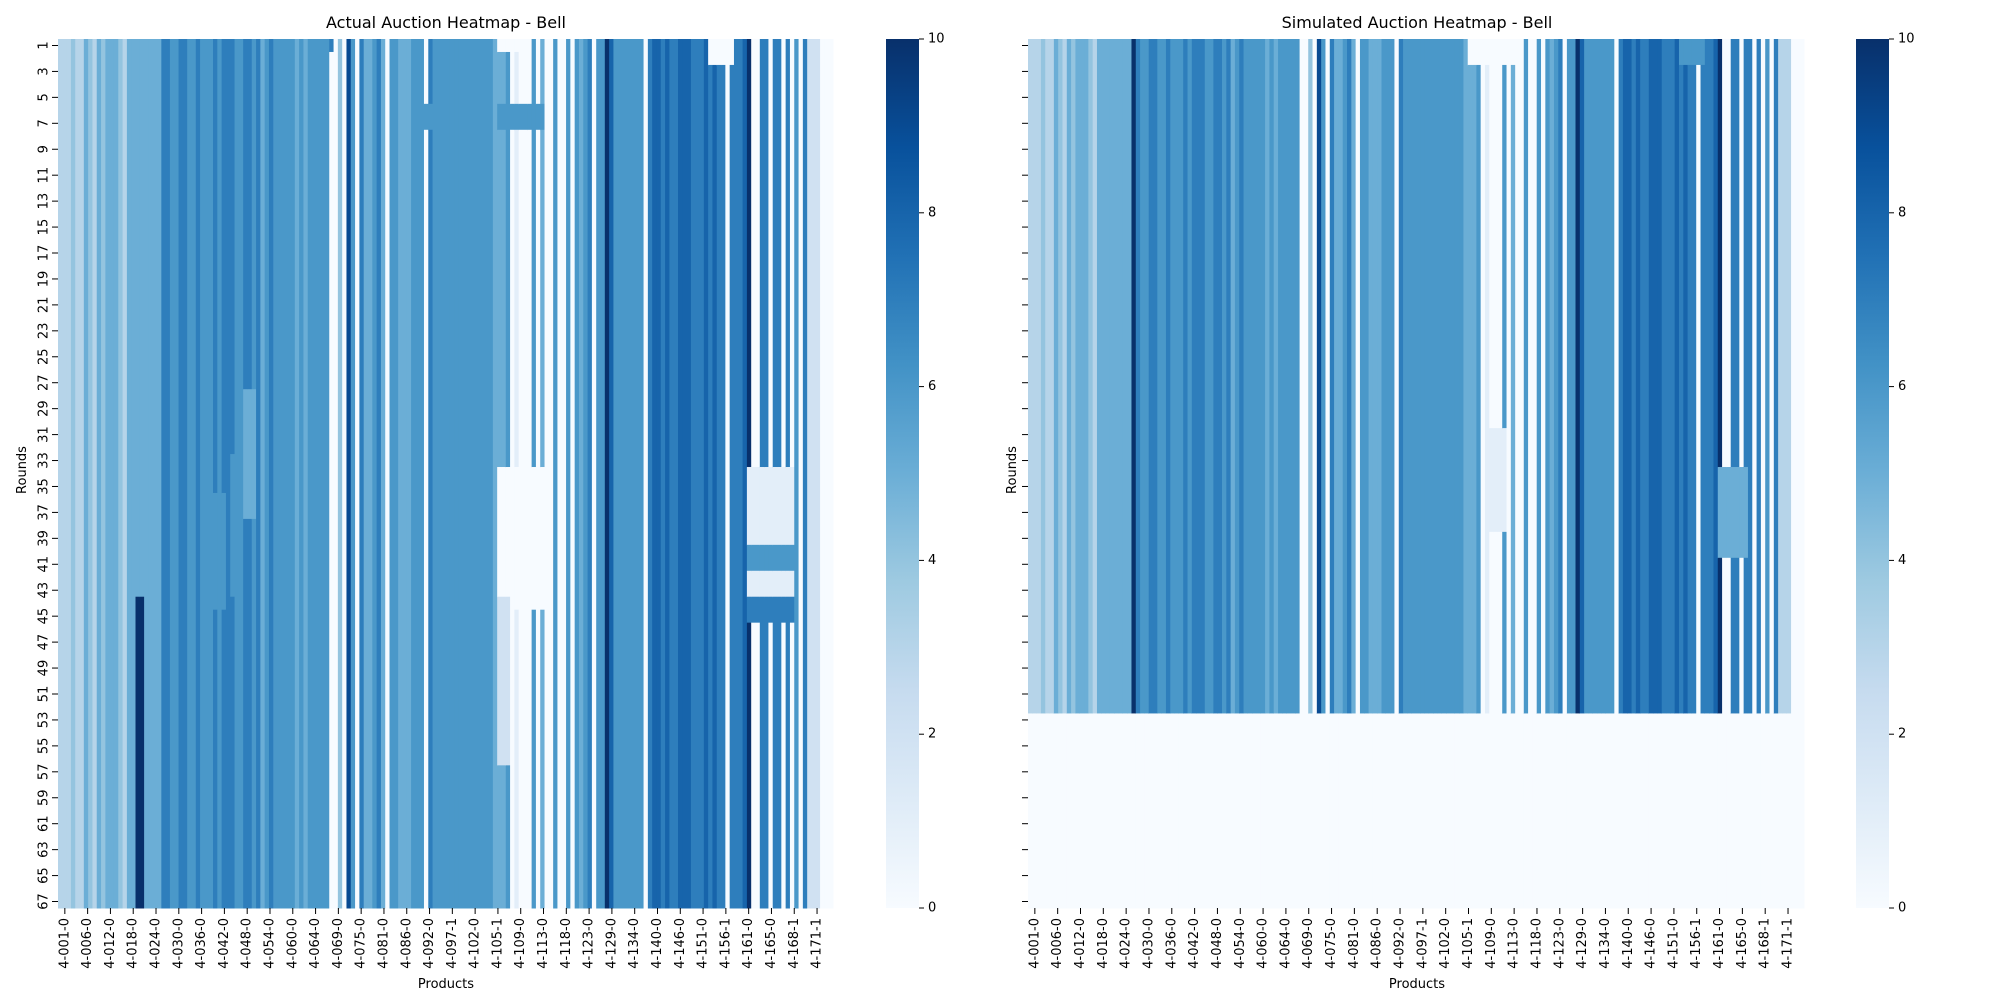  Describe the element at coordinates (44, 590) in the screenshot. I see `y-tick-label: 43` at that location.